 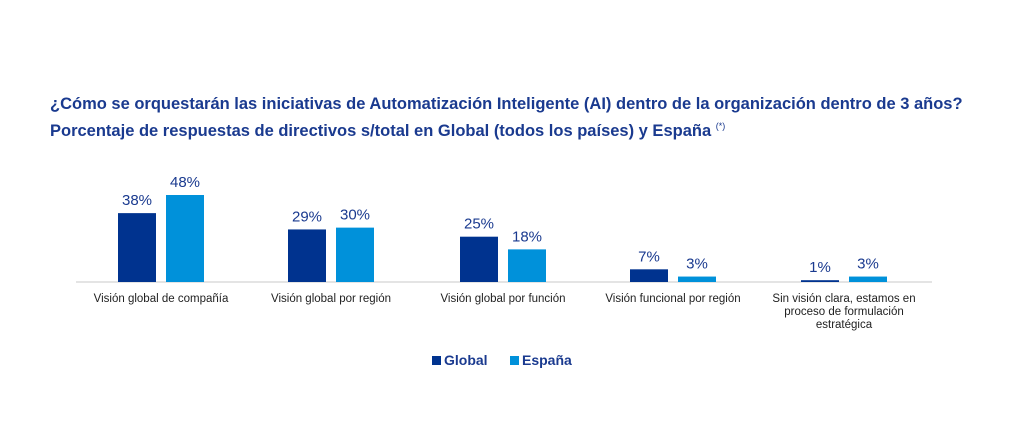 What do you see at coordinates (844, 312) in the screenshot?
I see `category-label: proceso de formulación` at bounding box center [844, 312].